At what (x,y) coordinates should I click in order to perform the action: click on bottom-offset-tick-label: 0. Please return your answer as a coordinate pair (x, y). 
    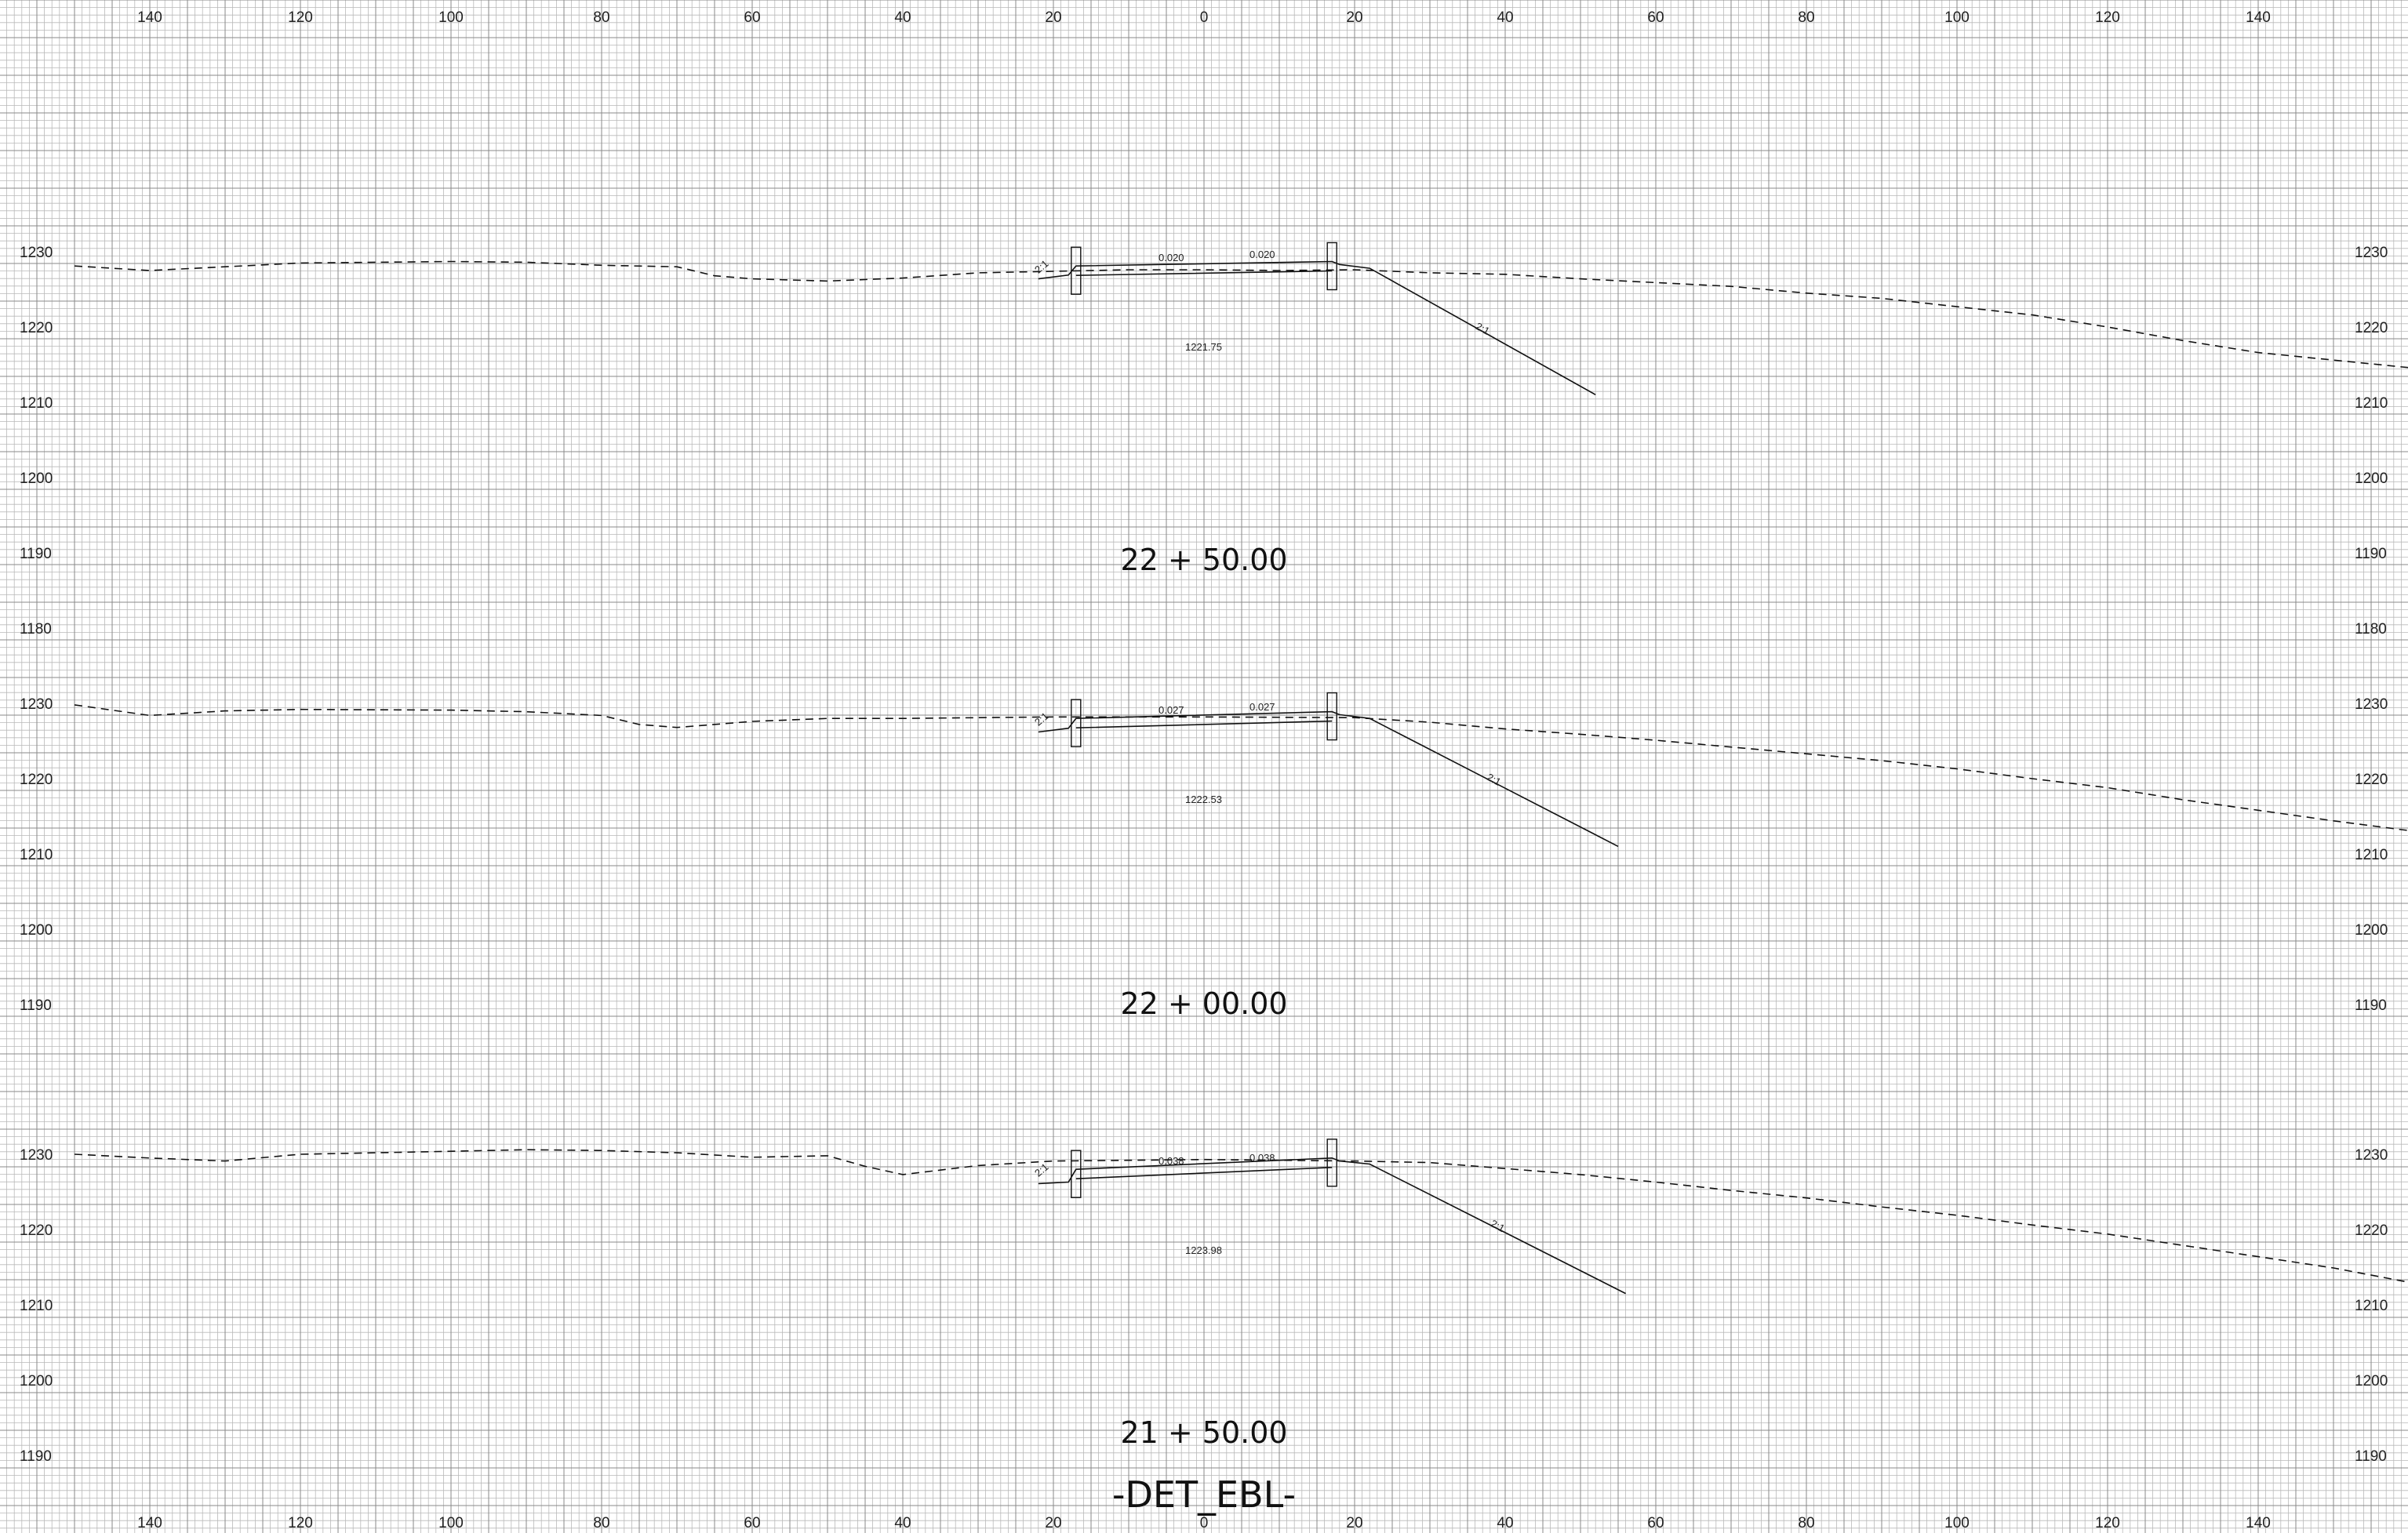
    Looking at the image, I should click on (1204, 1523).